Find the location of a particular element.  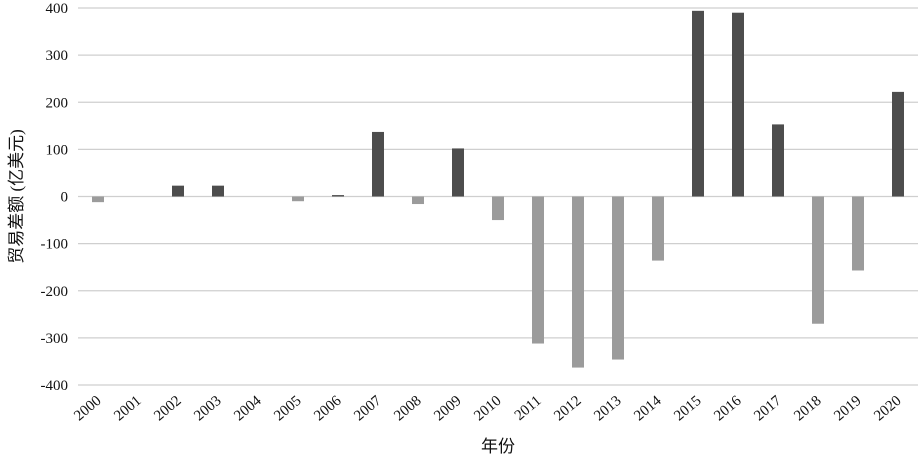

x-tick-label: 2003 is located at coordinates (207, 409).